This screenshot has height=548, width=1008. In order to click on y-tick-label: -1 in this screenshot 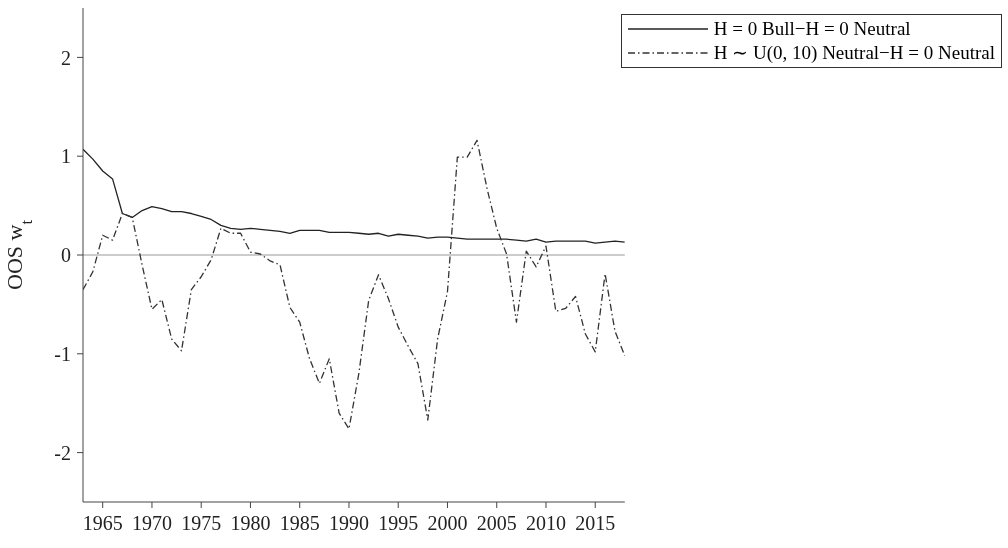, I will do `click(62, 353)`.